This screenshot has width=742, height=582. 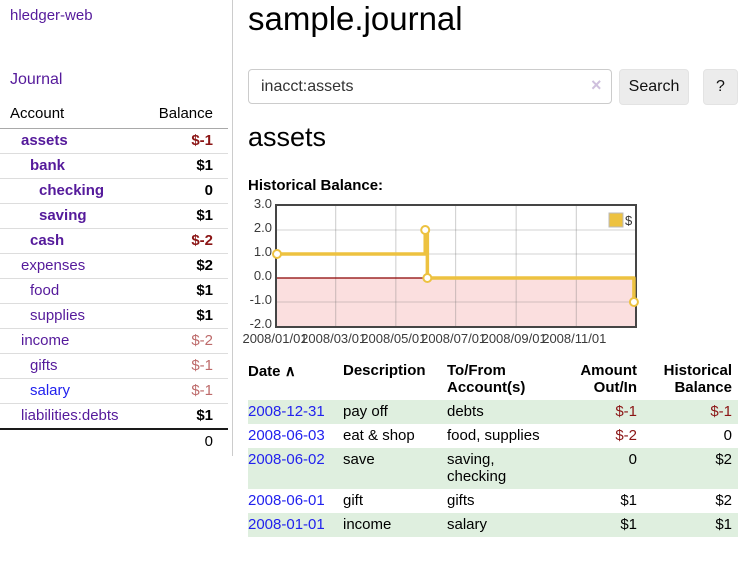 I want to click on account-name-cell: supplies, so click(x=72, y=316).